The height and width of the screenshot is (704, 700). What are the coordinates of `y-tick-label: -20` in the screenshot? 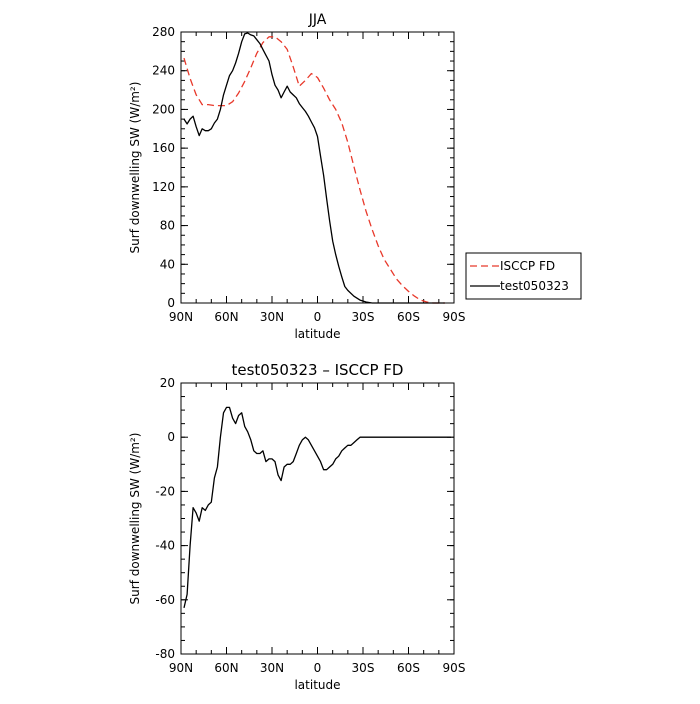 It's located at (165, 491).